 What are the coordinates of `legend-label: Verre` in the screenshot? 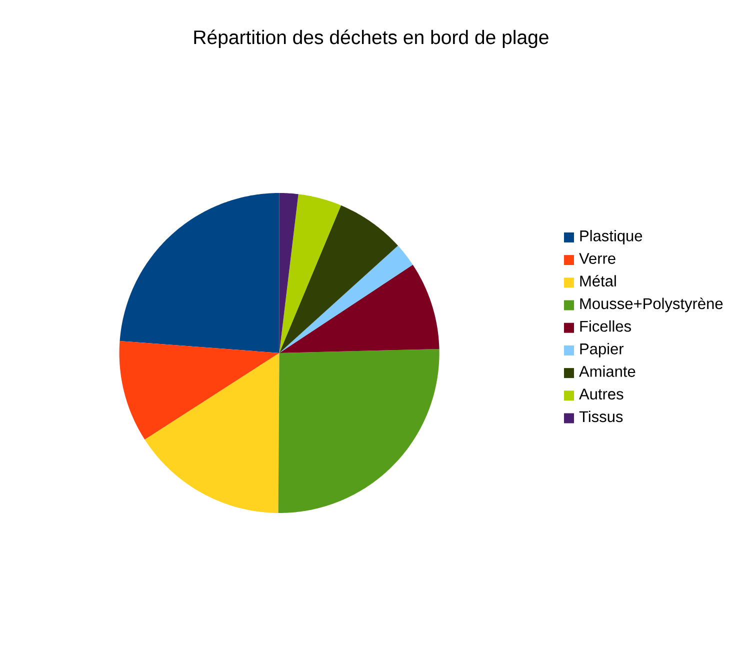 It's located at (597, 258).